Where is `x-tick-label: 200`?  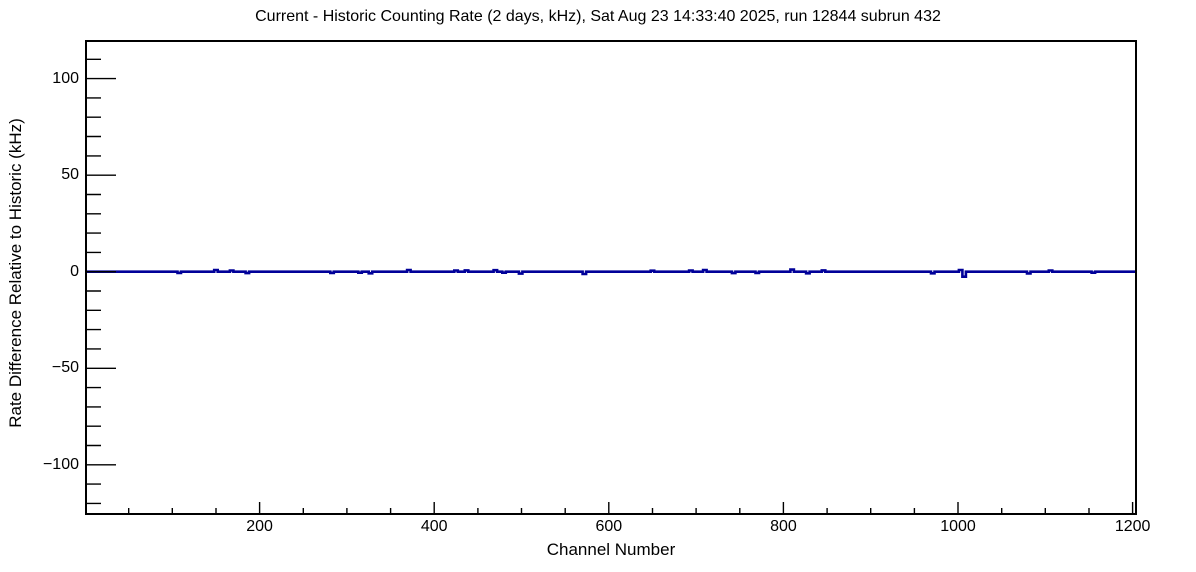
x-tick-label: 200 is located at coordinates (259, 526).